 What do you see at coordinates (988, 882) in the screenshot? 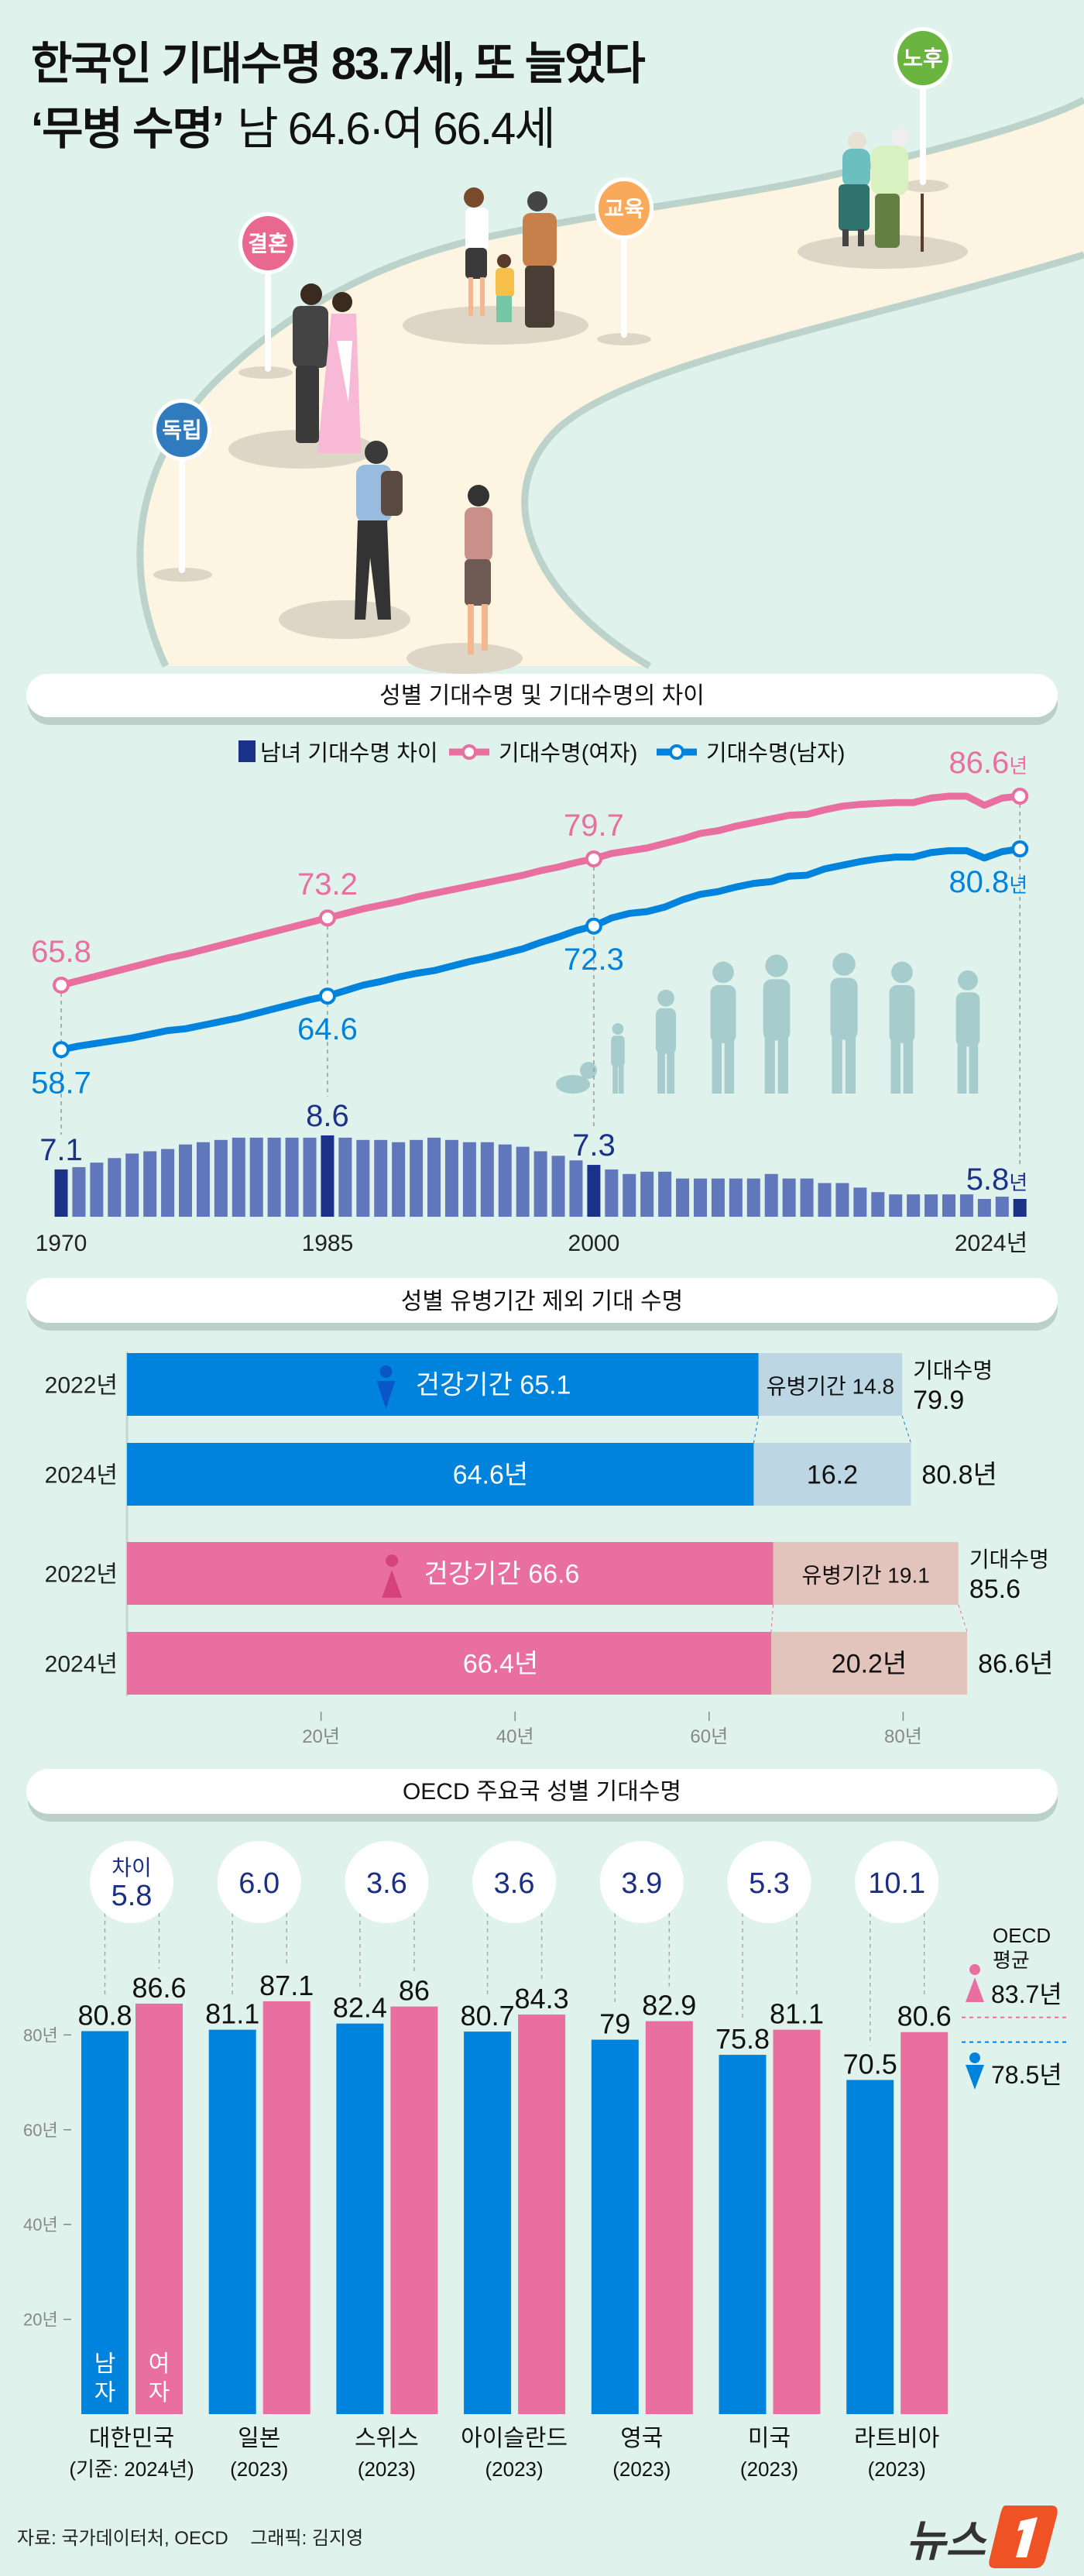
I see `male-value-label: 80.8년` at bounding box center [988, 882].